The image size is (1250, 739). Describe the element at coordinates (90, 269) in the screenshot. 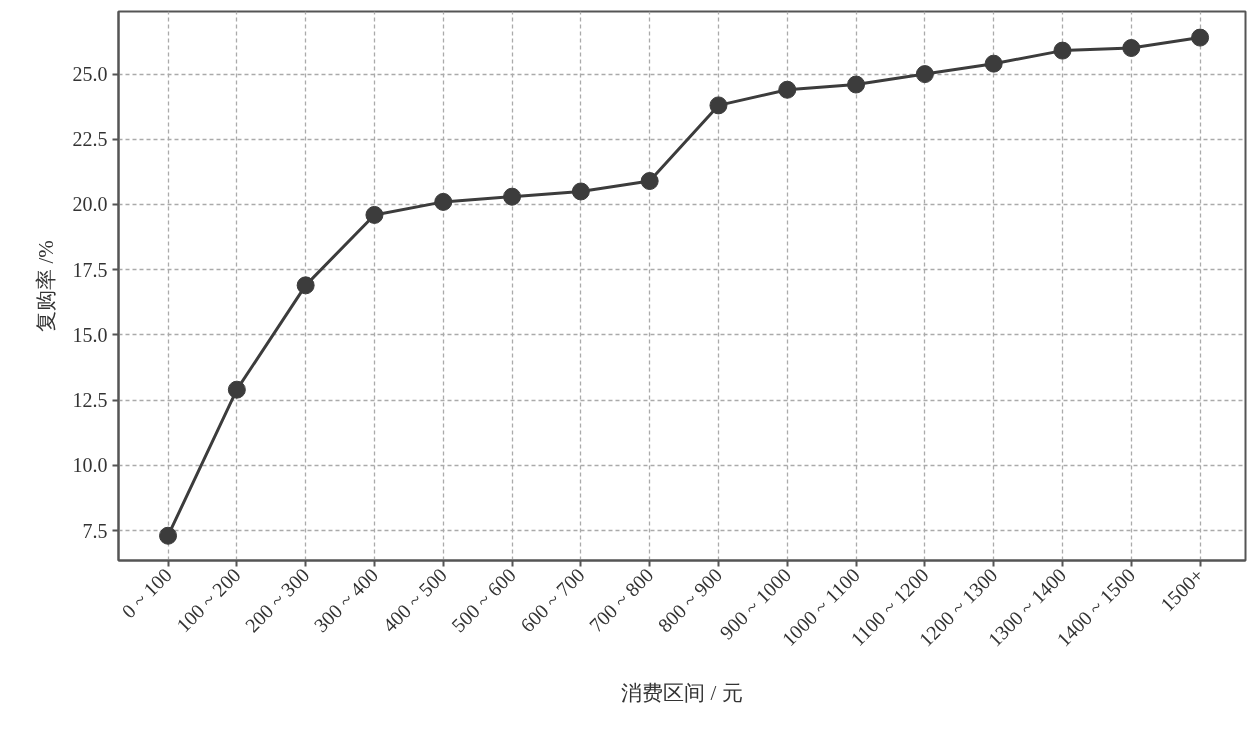

I see `y-tick-label: 17.5` at that location.